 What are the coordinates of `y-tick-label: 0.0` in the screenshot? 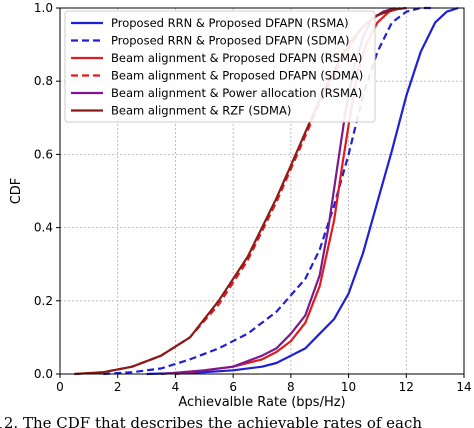 It's located at (43, 374).